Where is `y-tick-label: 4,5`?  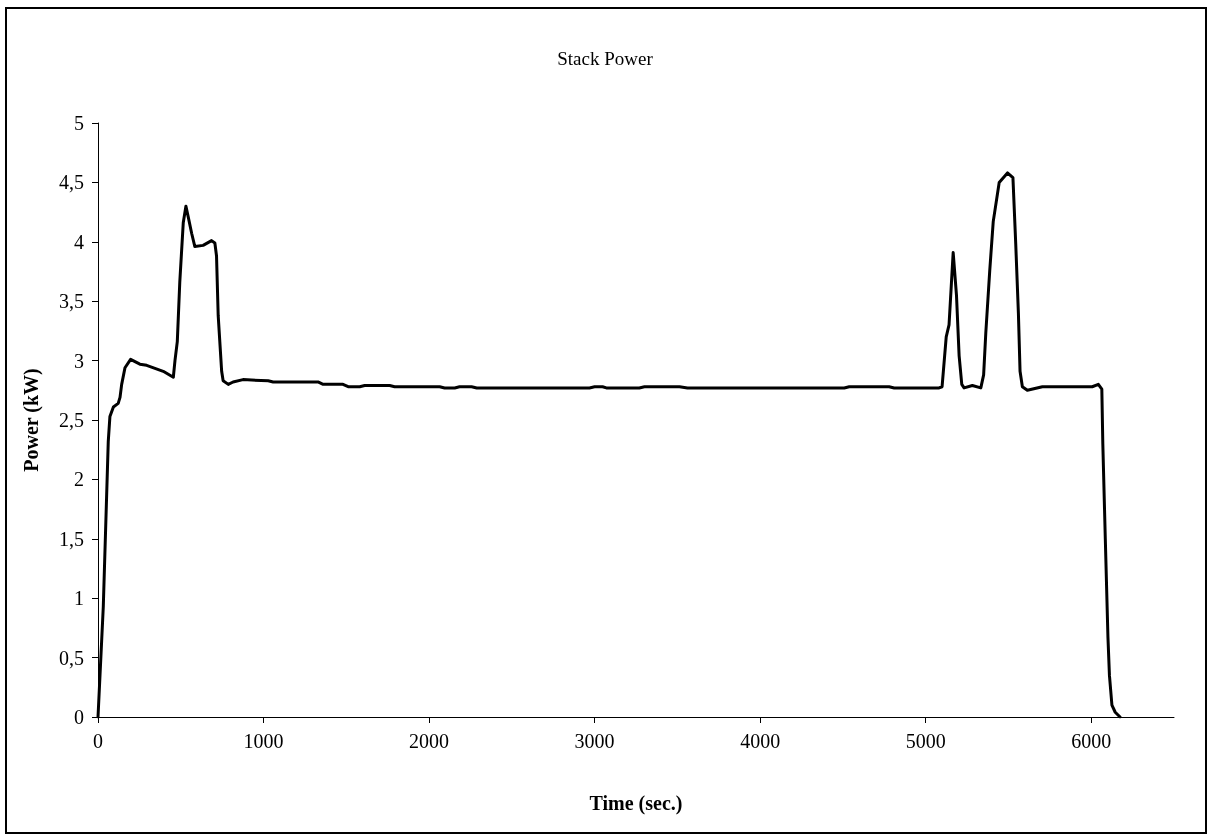
y-tick-label: 4,5 is located at coordinates (71, 182).